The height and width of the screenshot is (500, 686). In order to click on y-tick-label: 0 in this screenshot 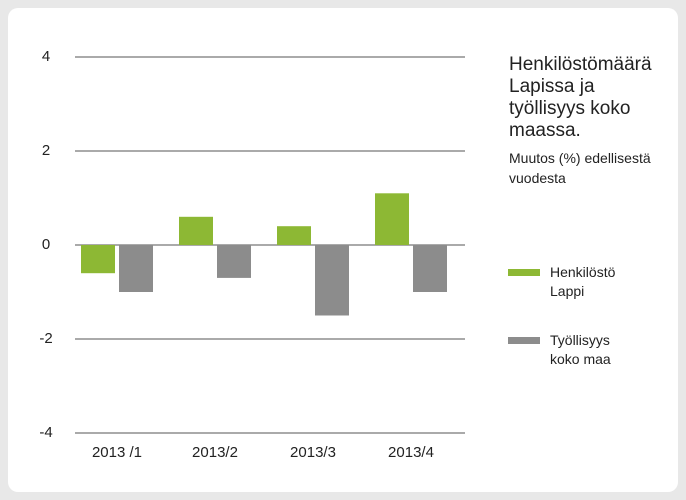, I will do `click(46, 244)`.